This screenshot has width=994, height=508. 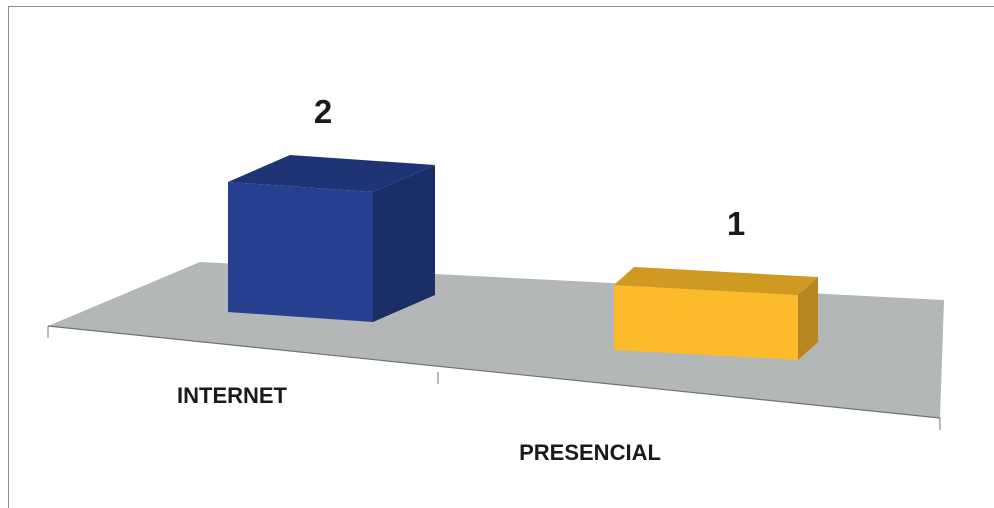 I want to click on bar-presencial-front, so click(x=706, y=322).